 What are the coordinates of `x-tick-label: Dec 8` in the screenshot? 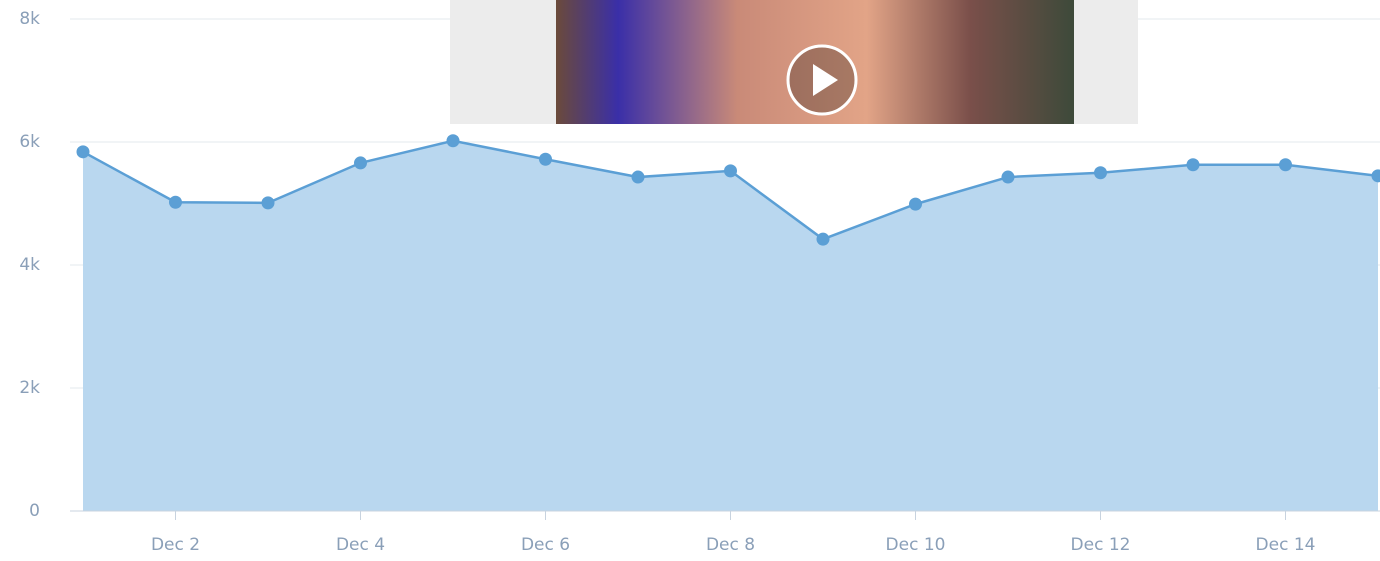 It's located at (730, 545).